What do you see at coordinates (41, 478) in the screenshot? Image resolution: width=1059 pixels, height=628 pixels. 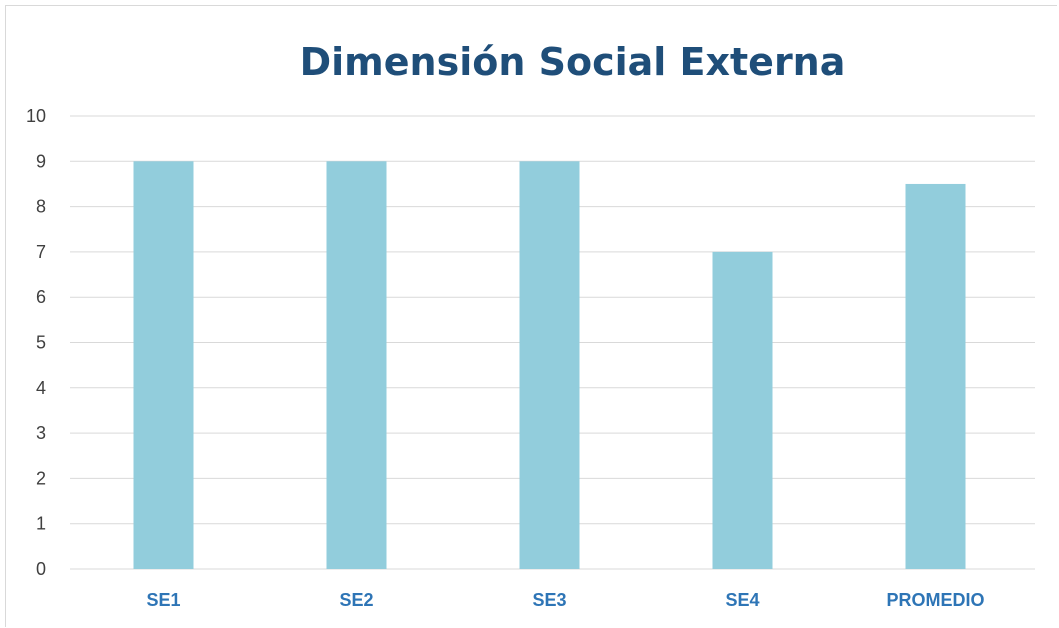 I see `y-tick-label: 2` at bounding box center [41, 478].